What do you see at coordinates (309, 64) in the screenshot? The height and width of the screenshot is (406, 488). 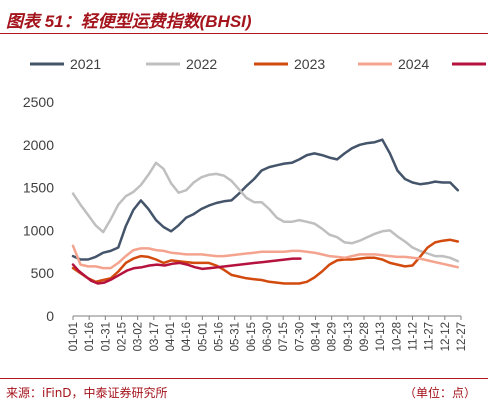 I see `legend-label-2023: 2023` at bounding box center [309, 64].